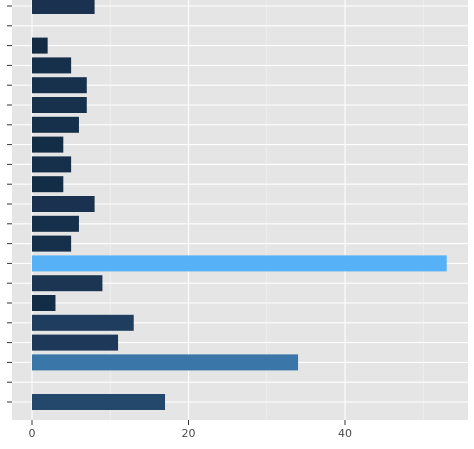  Describe the element at coordinates (9, 204) in the screenshot. I see `y-ticks` at that location.